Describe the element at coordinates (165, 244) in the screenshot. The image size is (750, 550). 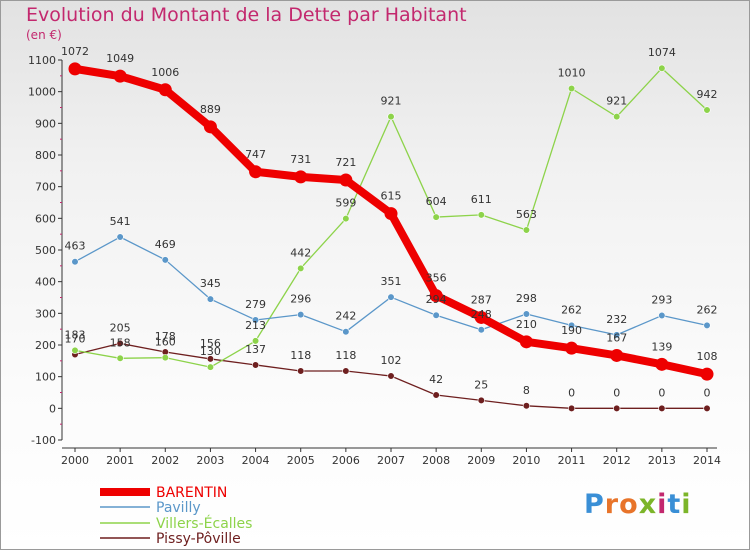
I see `data-label: 469` at that location.